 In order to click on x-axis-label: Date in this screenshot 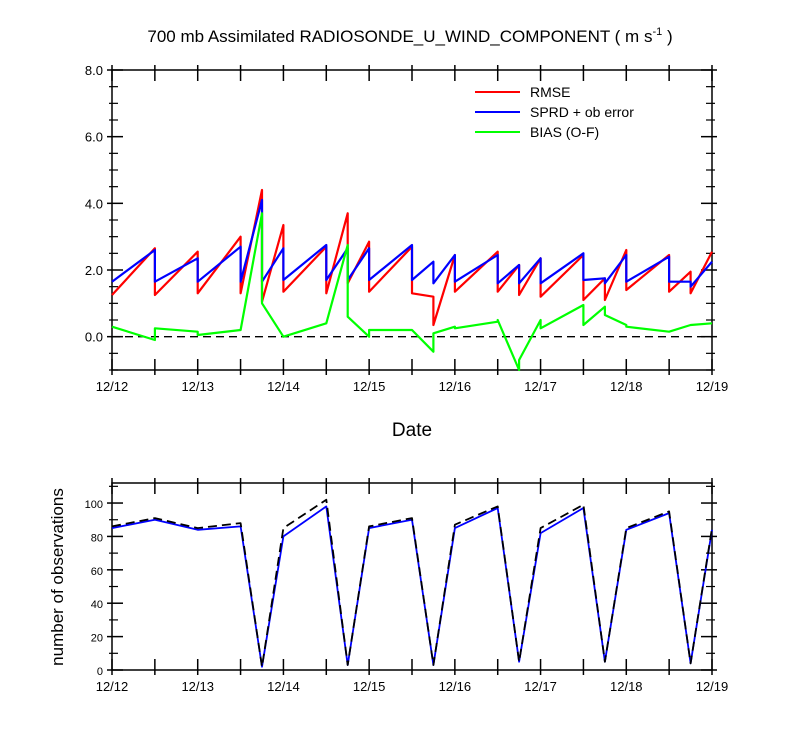, I will do `click(412, 430)`.